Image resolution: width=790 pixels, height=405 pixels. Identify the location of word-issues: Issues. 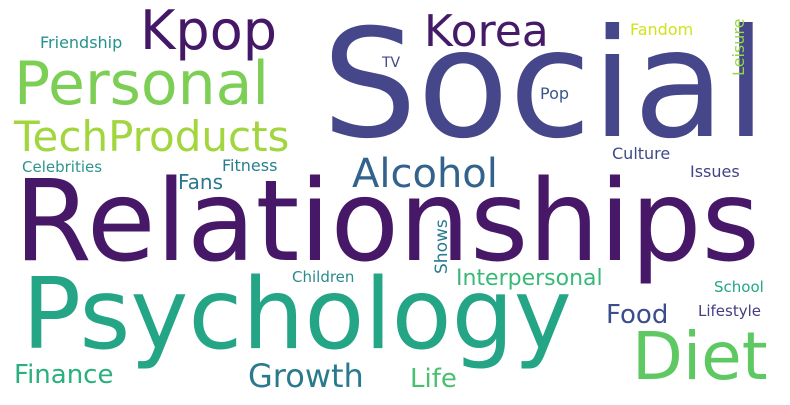
(715, 172).